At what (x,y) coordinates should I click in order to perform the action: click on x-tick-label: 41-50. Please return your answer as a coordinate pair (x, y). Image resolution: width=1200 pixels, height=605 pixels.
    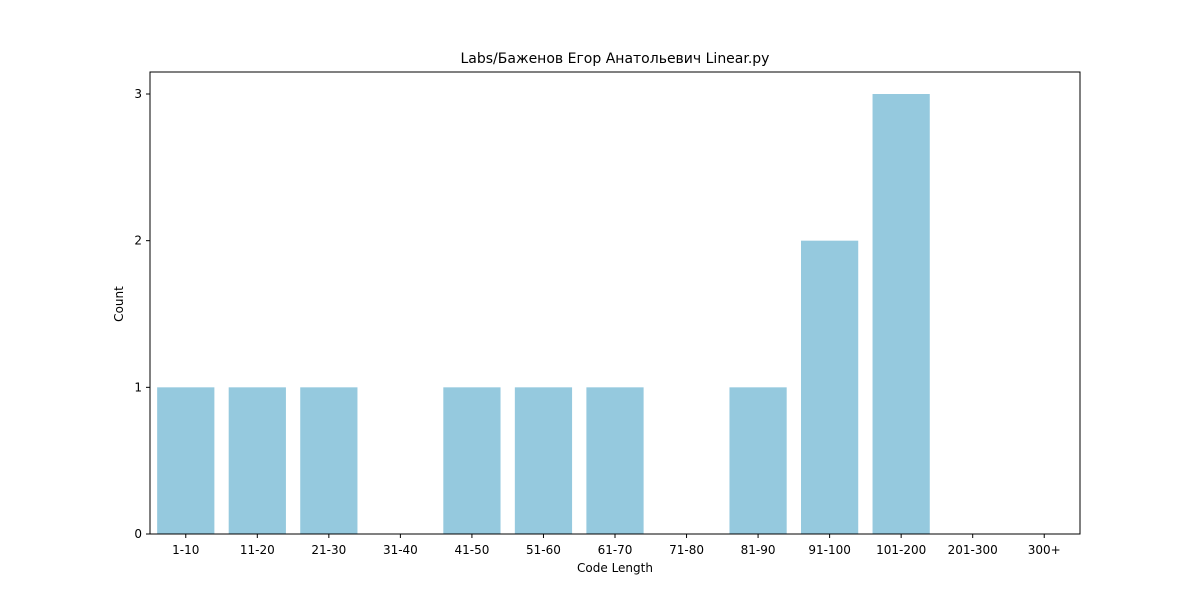
    Looking at the image, I should click on (471, 550).